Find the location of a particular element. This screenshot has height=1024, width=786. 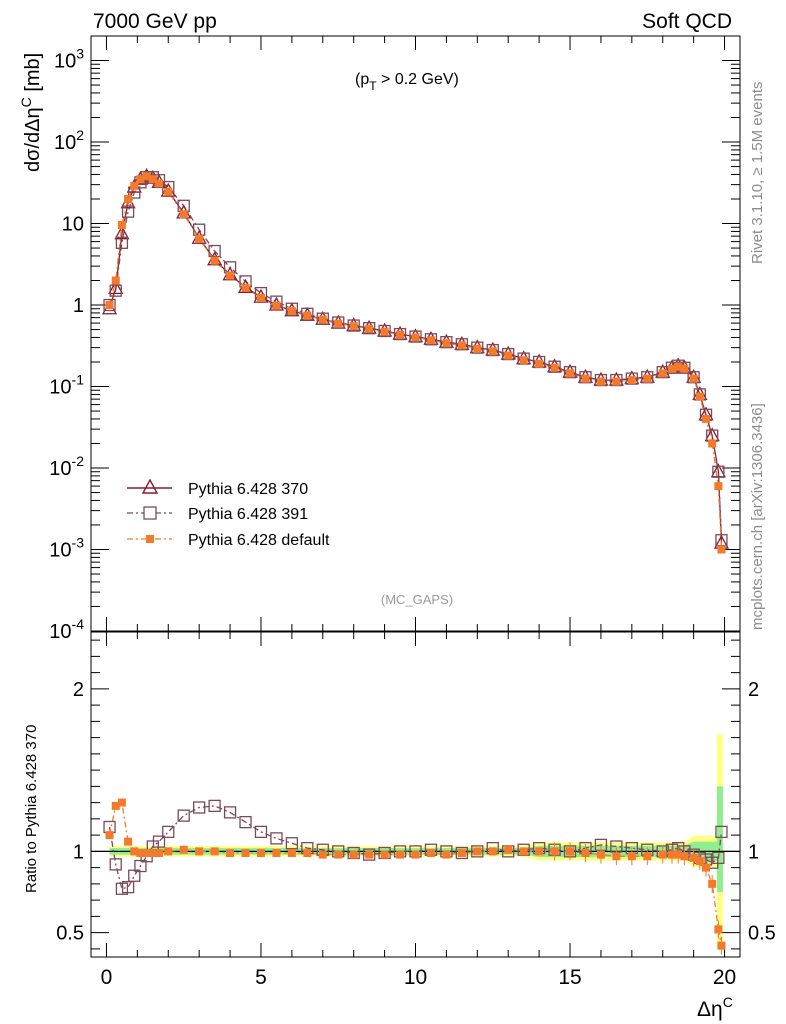

x-tick-label-20: 20 is located at coordinates (724, 977).